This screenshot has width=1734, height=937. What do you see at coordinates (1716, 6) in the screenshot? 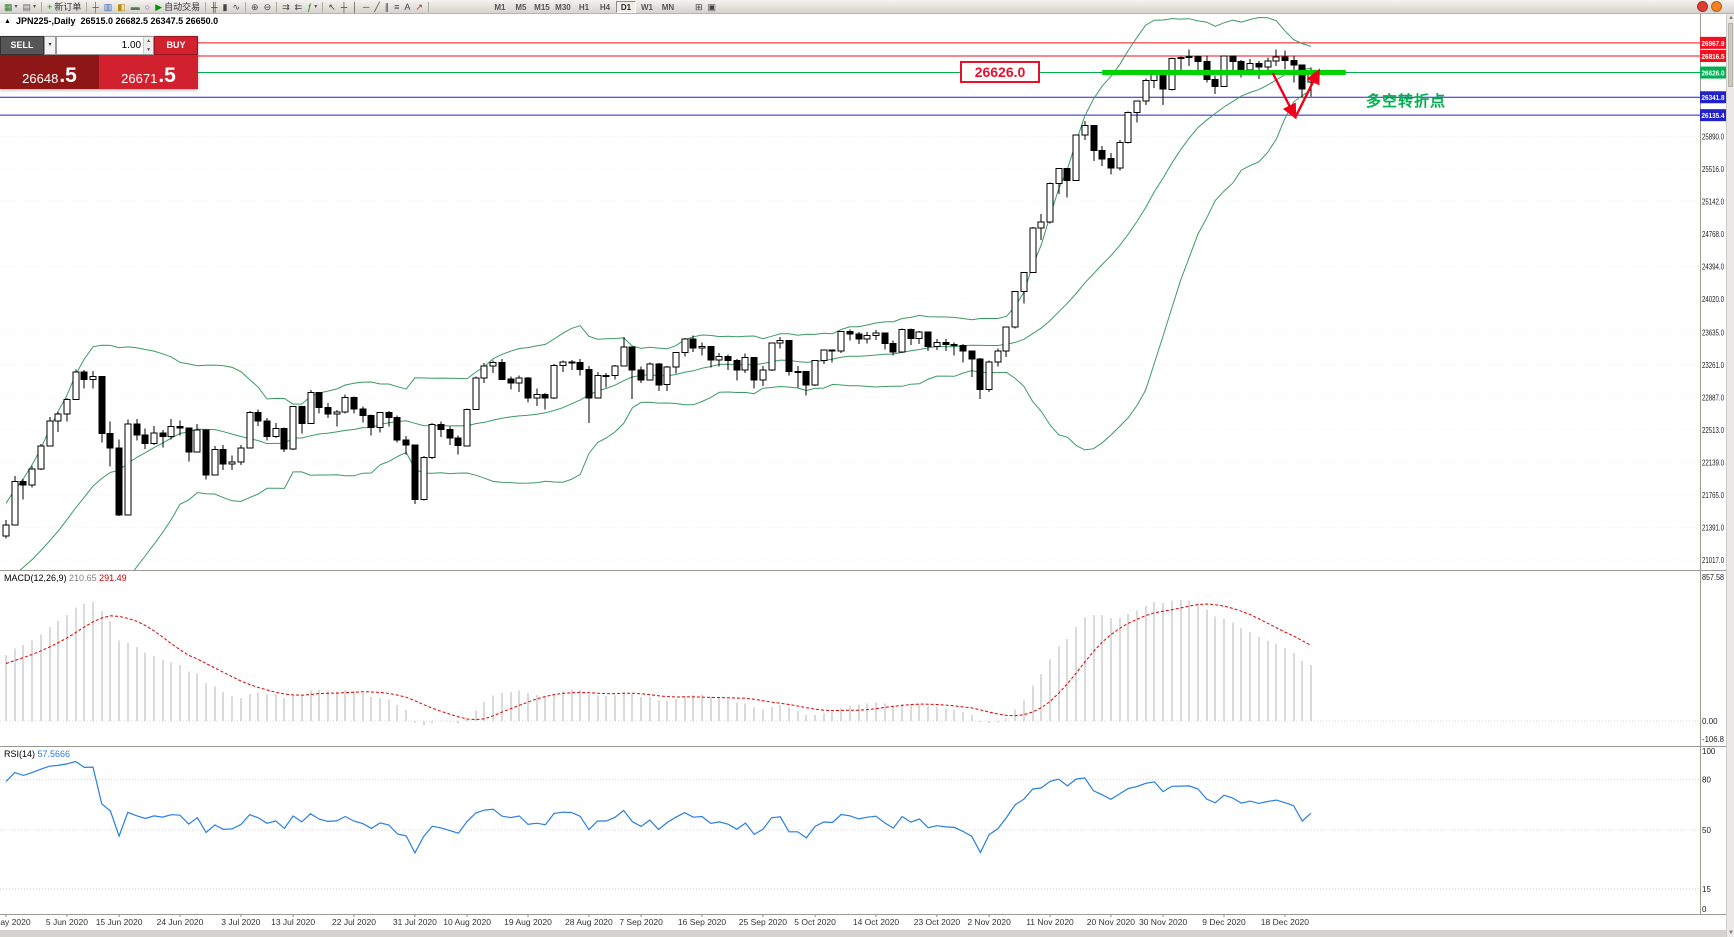
I see `news-icon` at bounding box center [1716, 6].